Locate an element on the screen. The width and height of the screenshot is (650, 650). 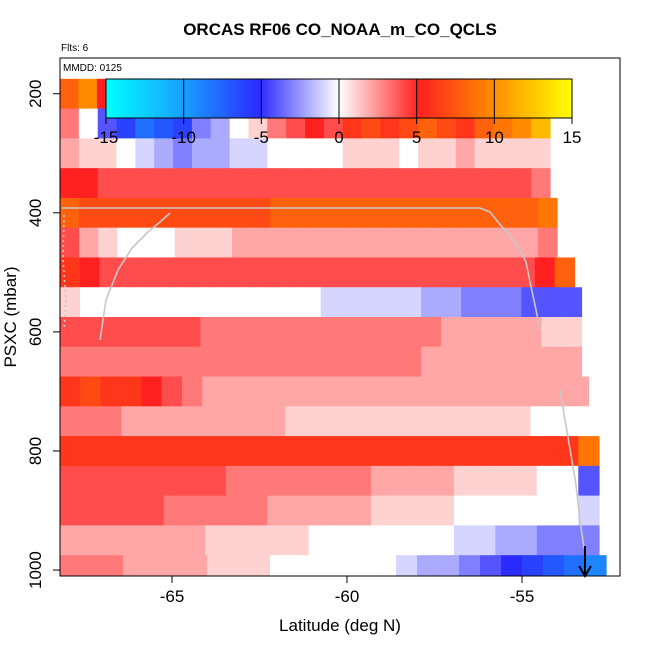
y-tick-label: 400 is located at coordinates (35, 213).